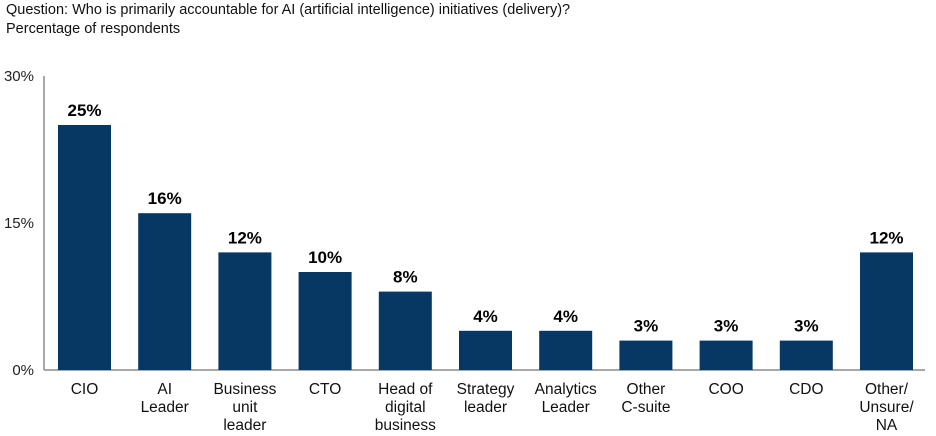  I want to click on chart-subtitle: Percentage of respondents, so click(93, 29).